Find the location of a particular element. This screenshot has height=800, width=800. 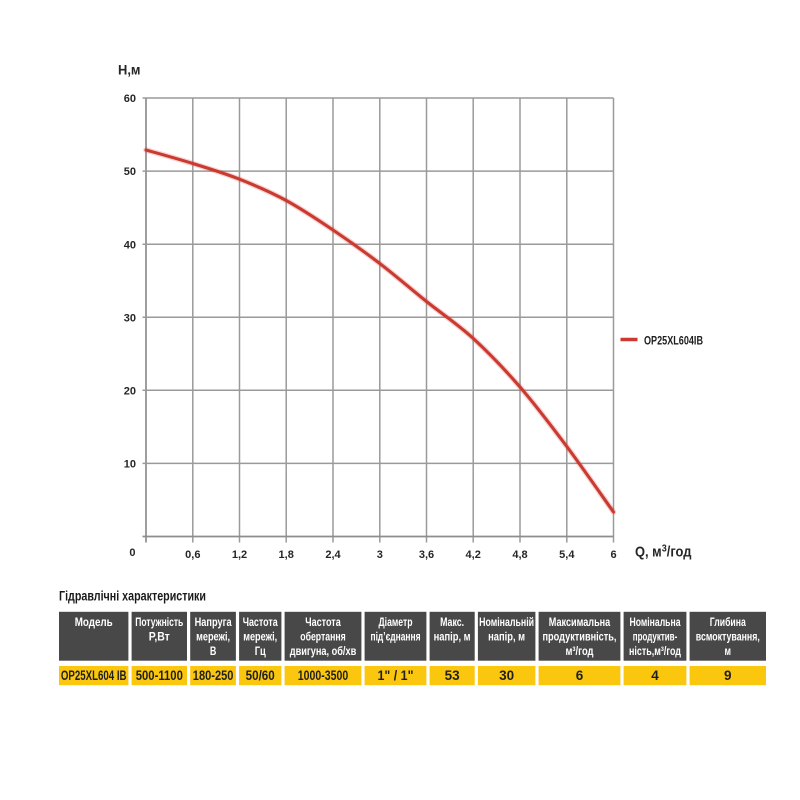

svg-text: Q, м3/год is located at coordinates (663, 551).